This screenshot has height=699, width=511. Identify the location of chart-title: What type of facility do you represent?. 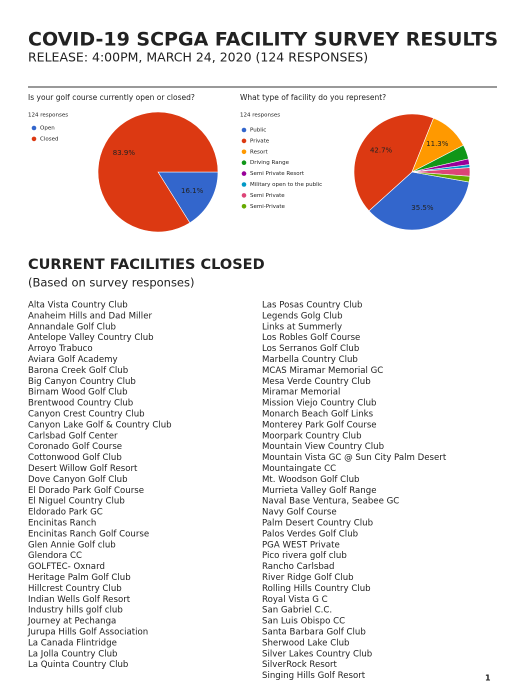
(313, 97).